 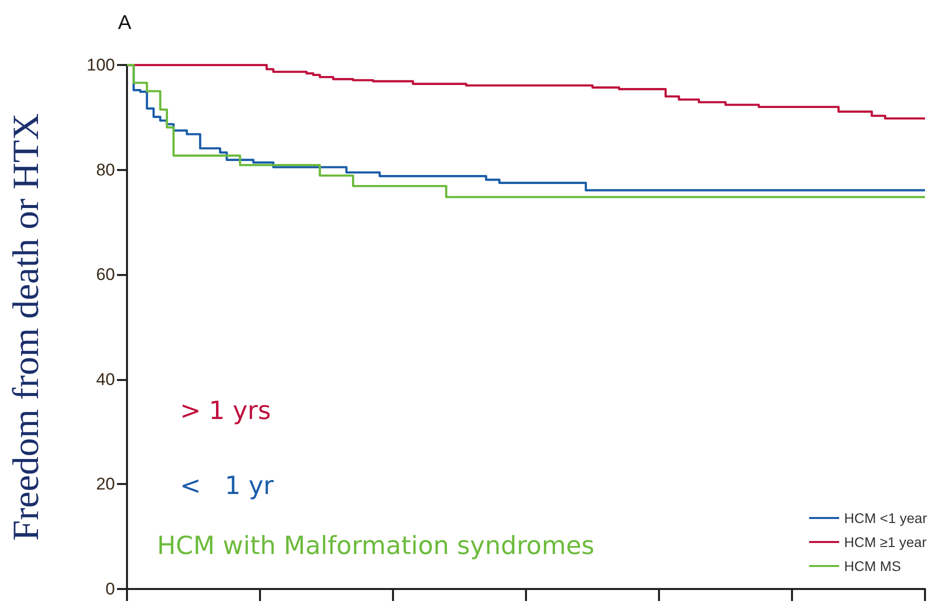 What do you see at coordinates (225, 410) in the screenshot?
I see `annotation: > 1 yrs` at bounding box center [225, 410].